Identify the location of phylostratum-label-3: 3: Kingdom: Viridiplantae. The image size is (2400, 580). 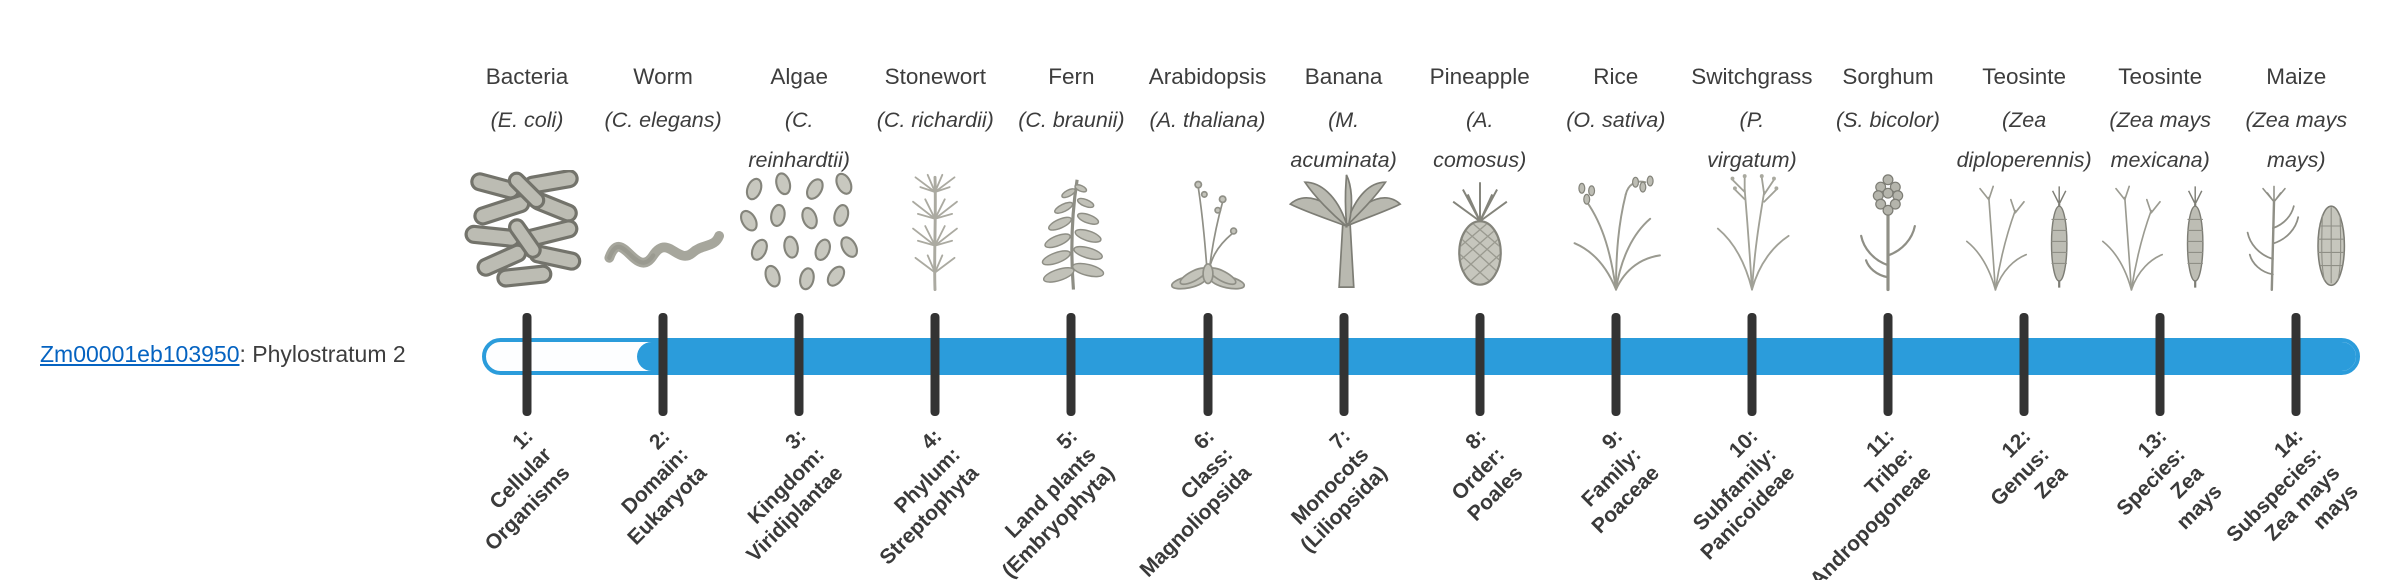
(776, 496).